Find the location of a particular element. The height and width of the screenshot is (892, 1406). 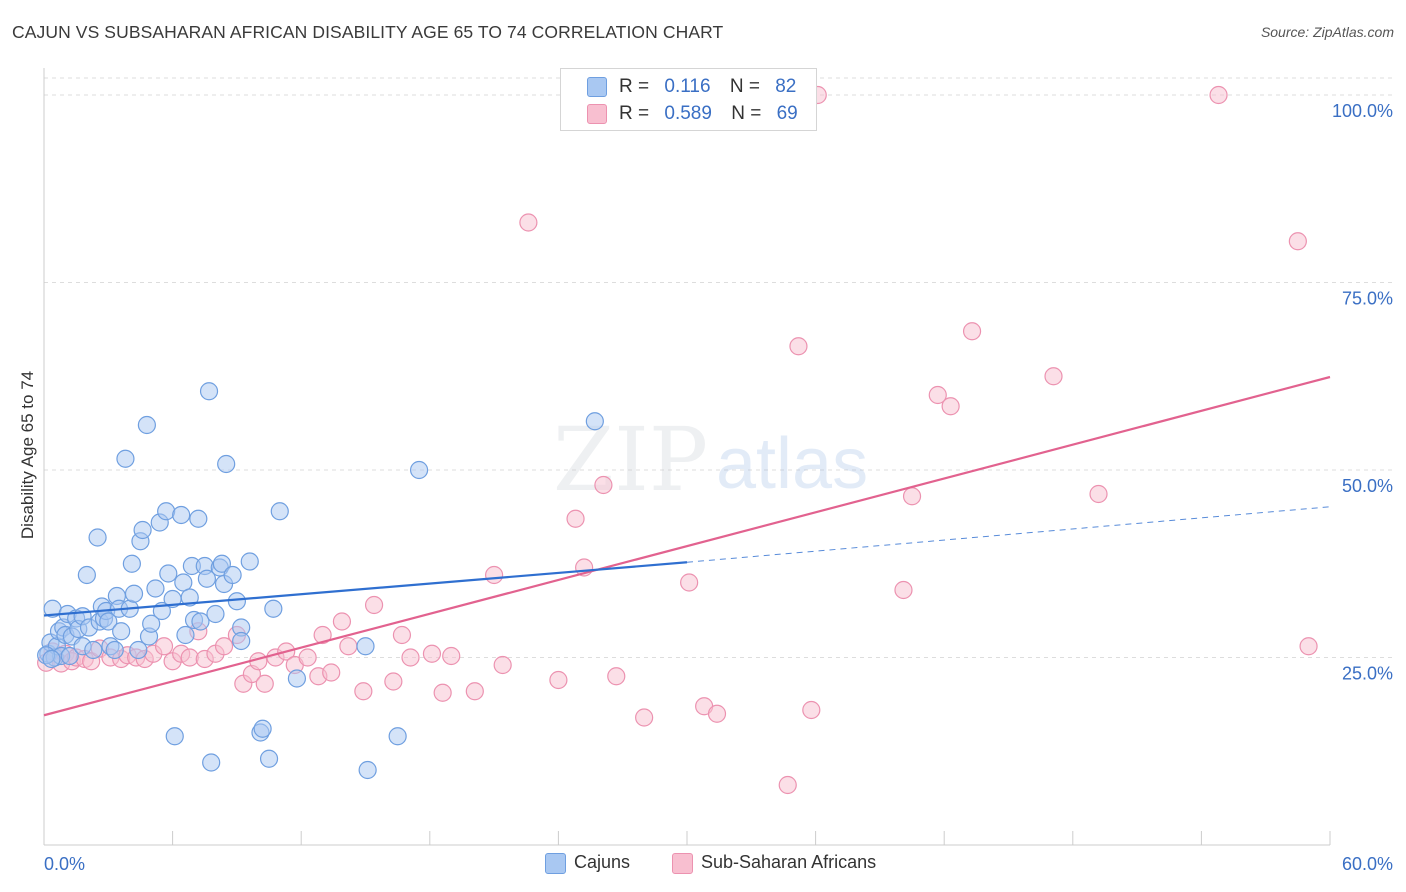

cajun-trend-extension is located at coordinates (1008, 534).